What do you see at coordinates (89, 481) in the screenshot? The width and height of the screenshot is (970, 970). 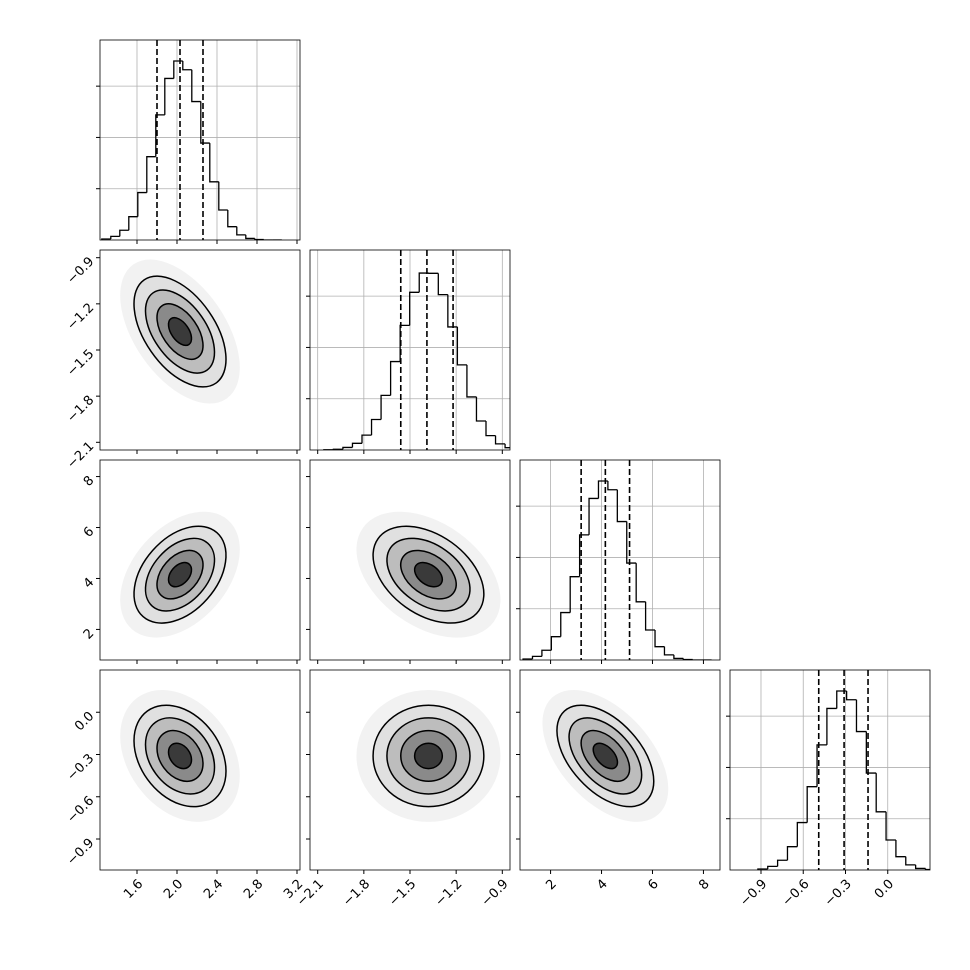 I see `y-tick-label: 8` at bounding box center [89, 481].